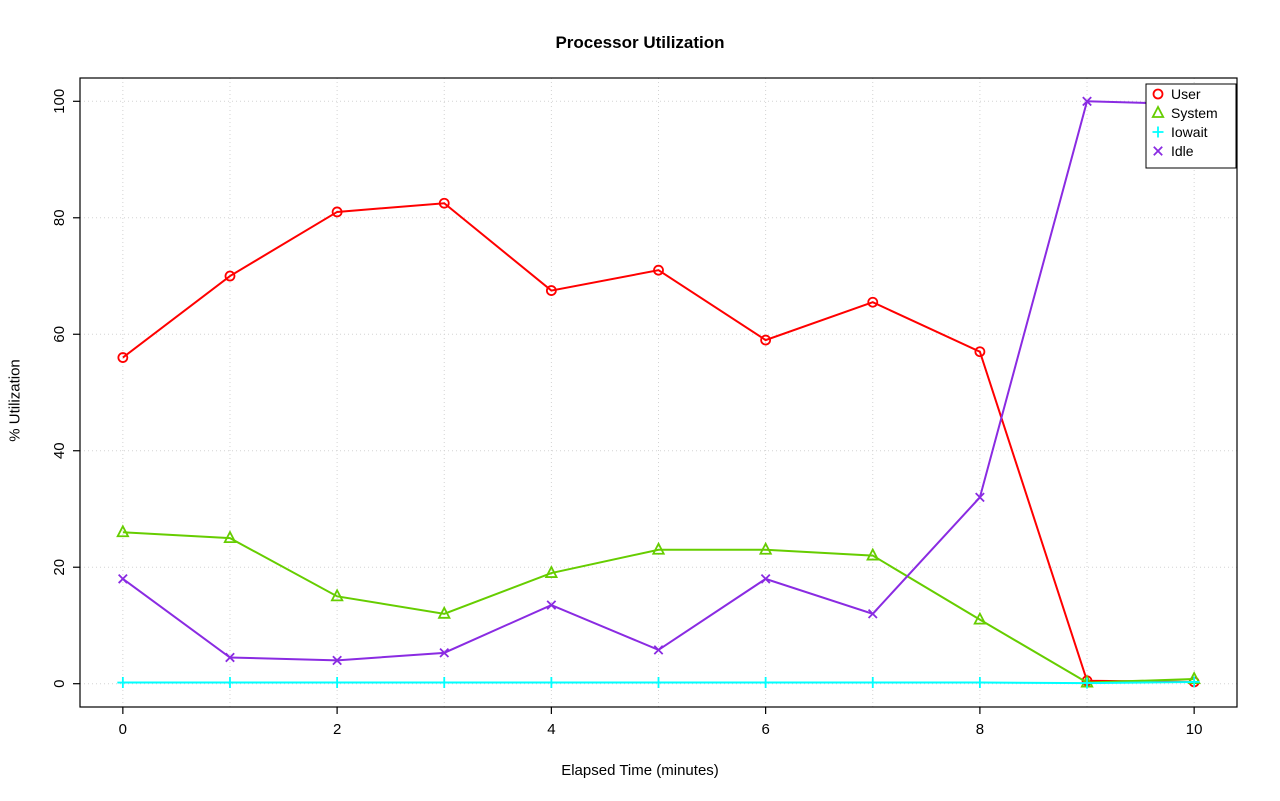 This screenshot has height=801, width=1280. I want to click on x-tick-label: 0, so click(123, 729).